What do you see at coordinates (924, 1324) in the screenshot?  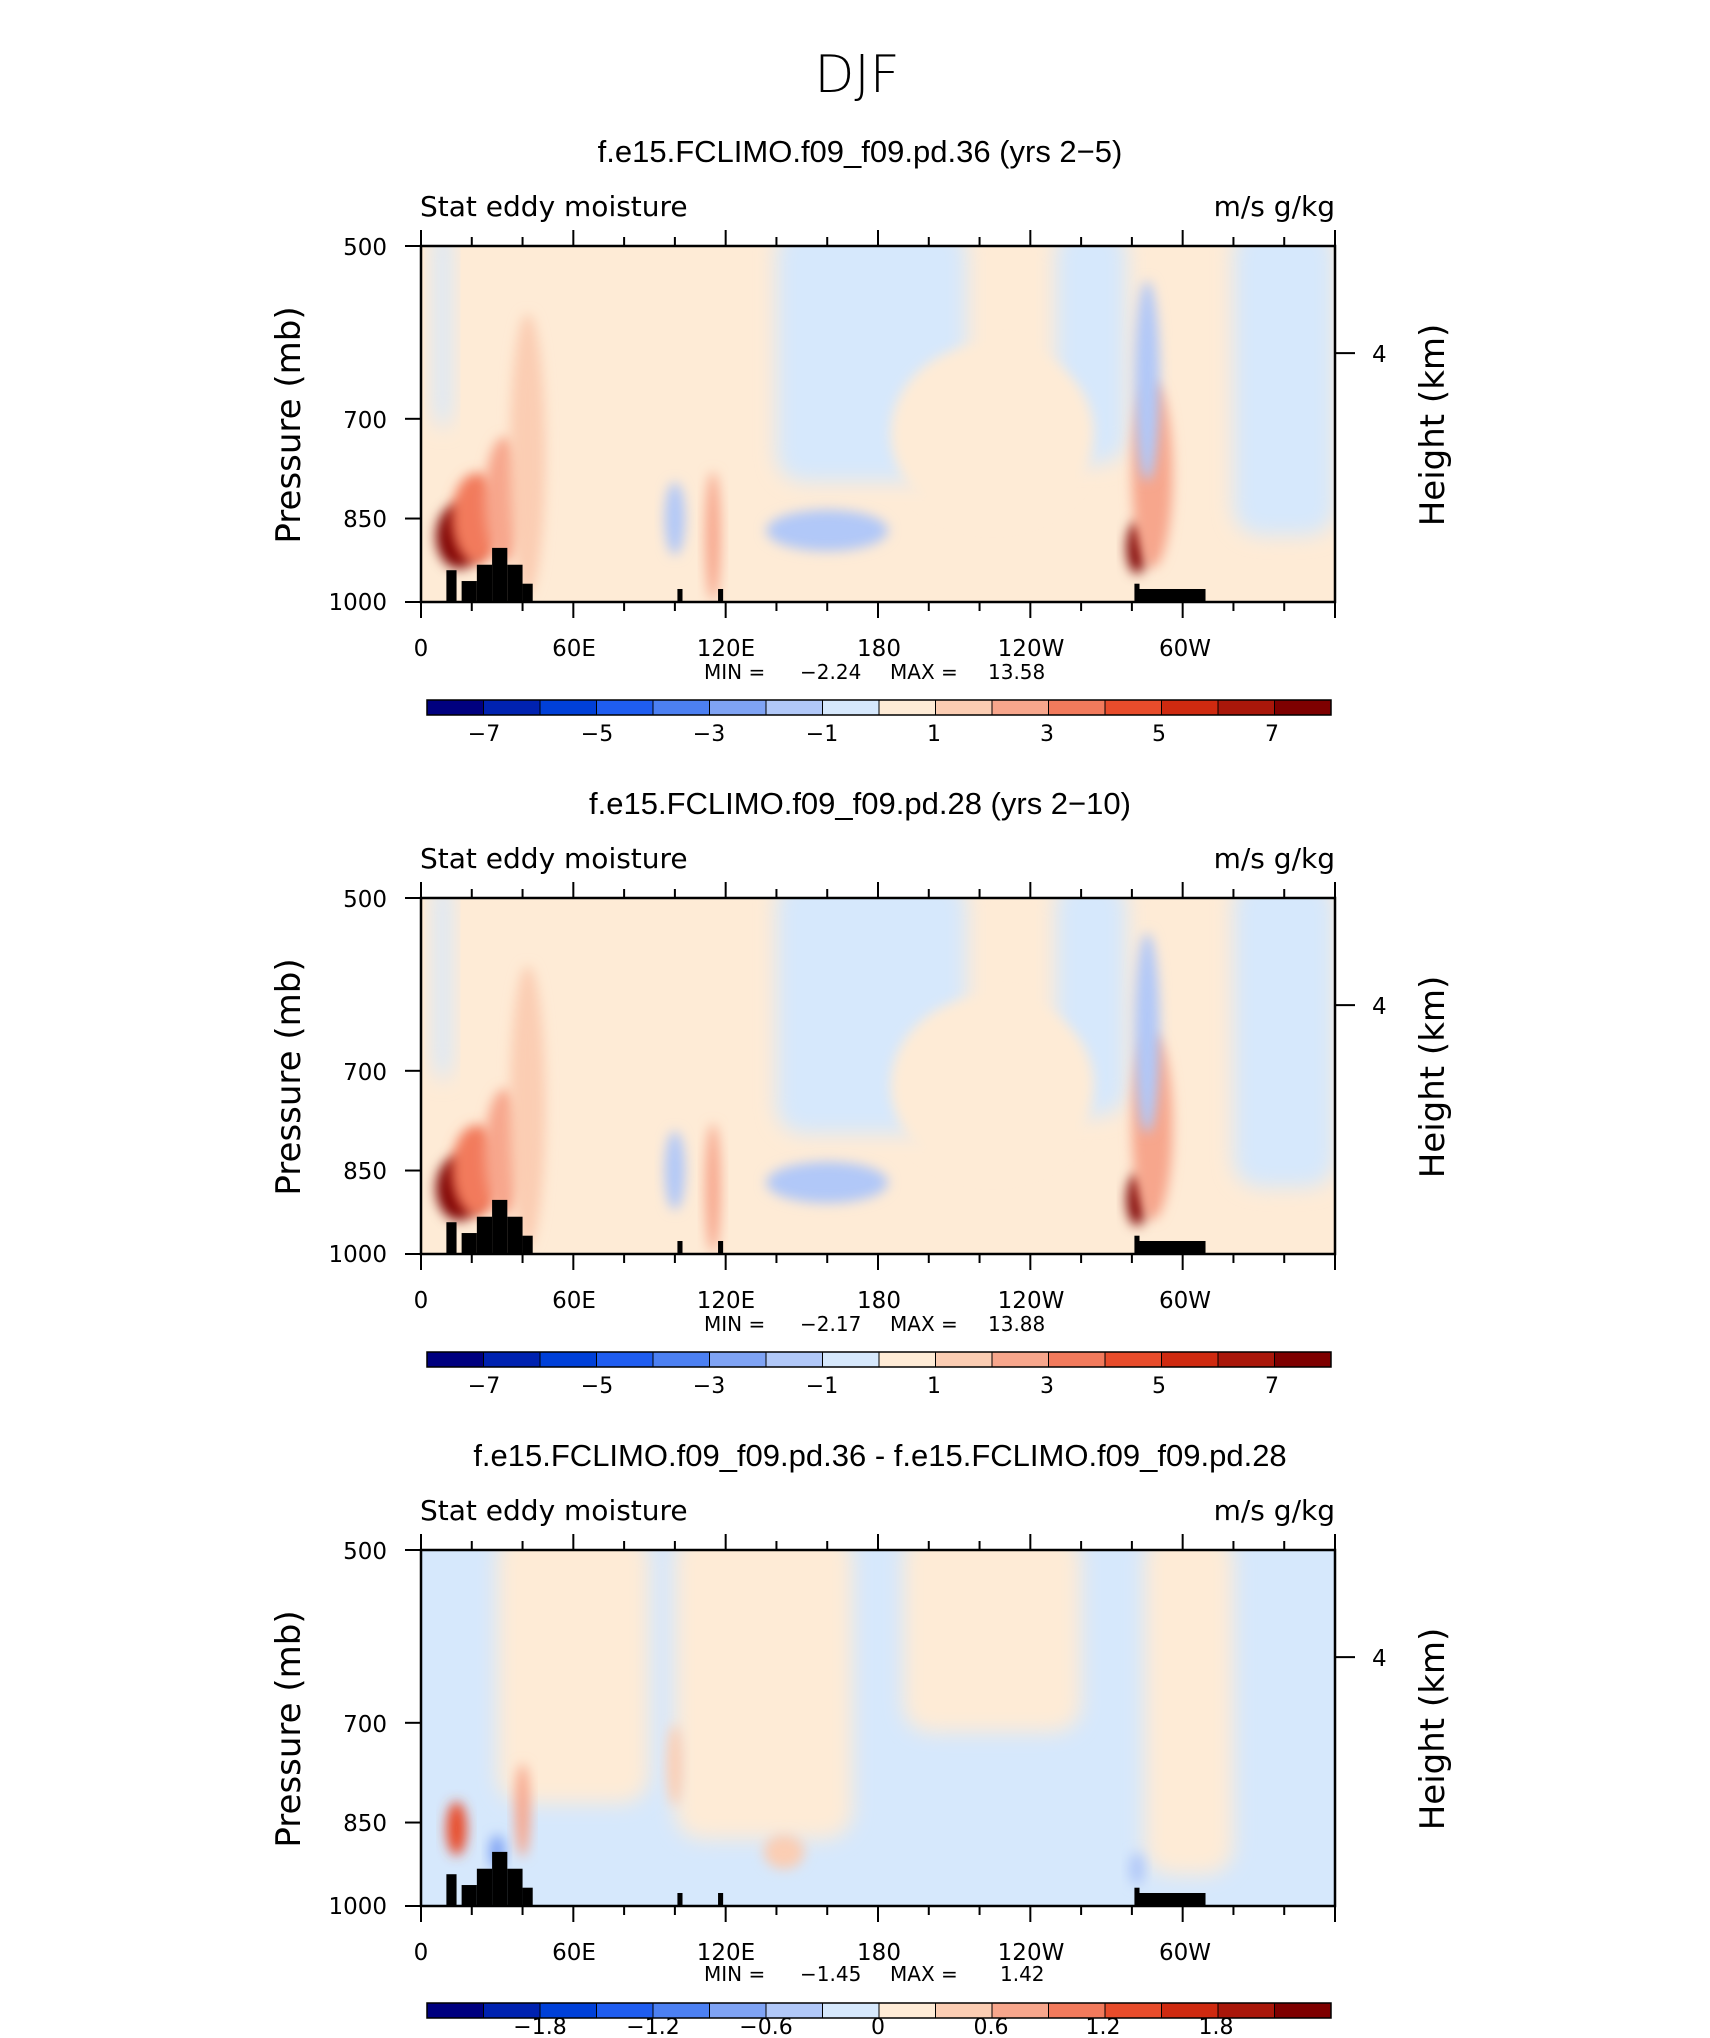 I see `stats-max-label: MAX =` at bounding box center [924, 1324].